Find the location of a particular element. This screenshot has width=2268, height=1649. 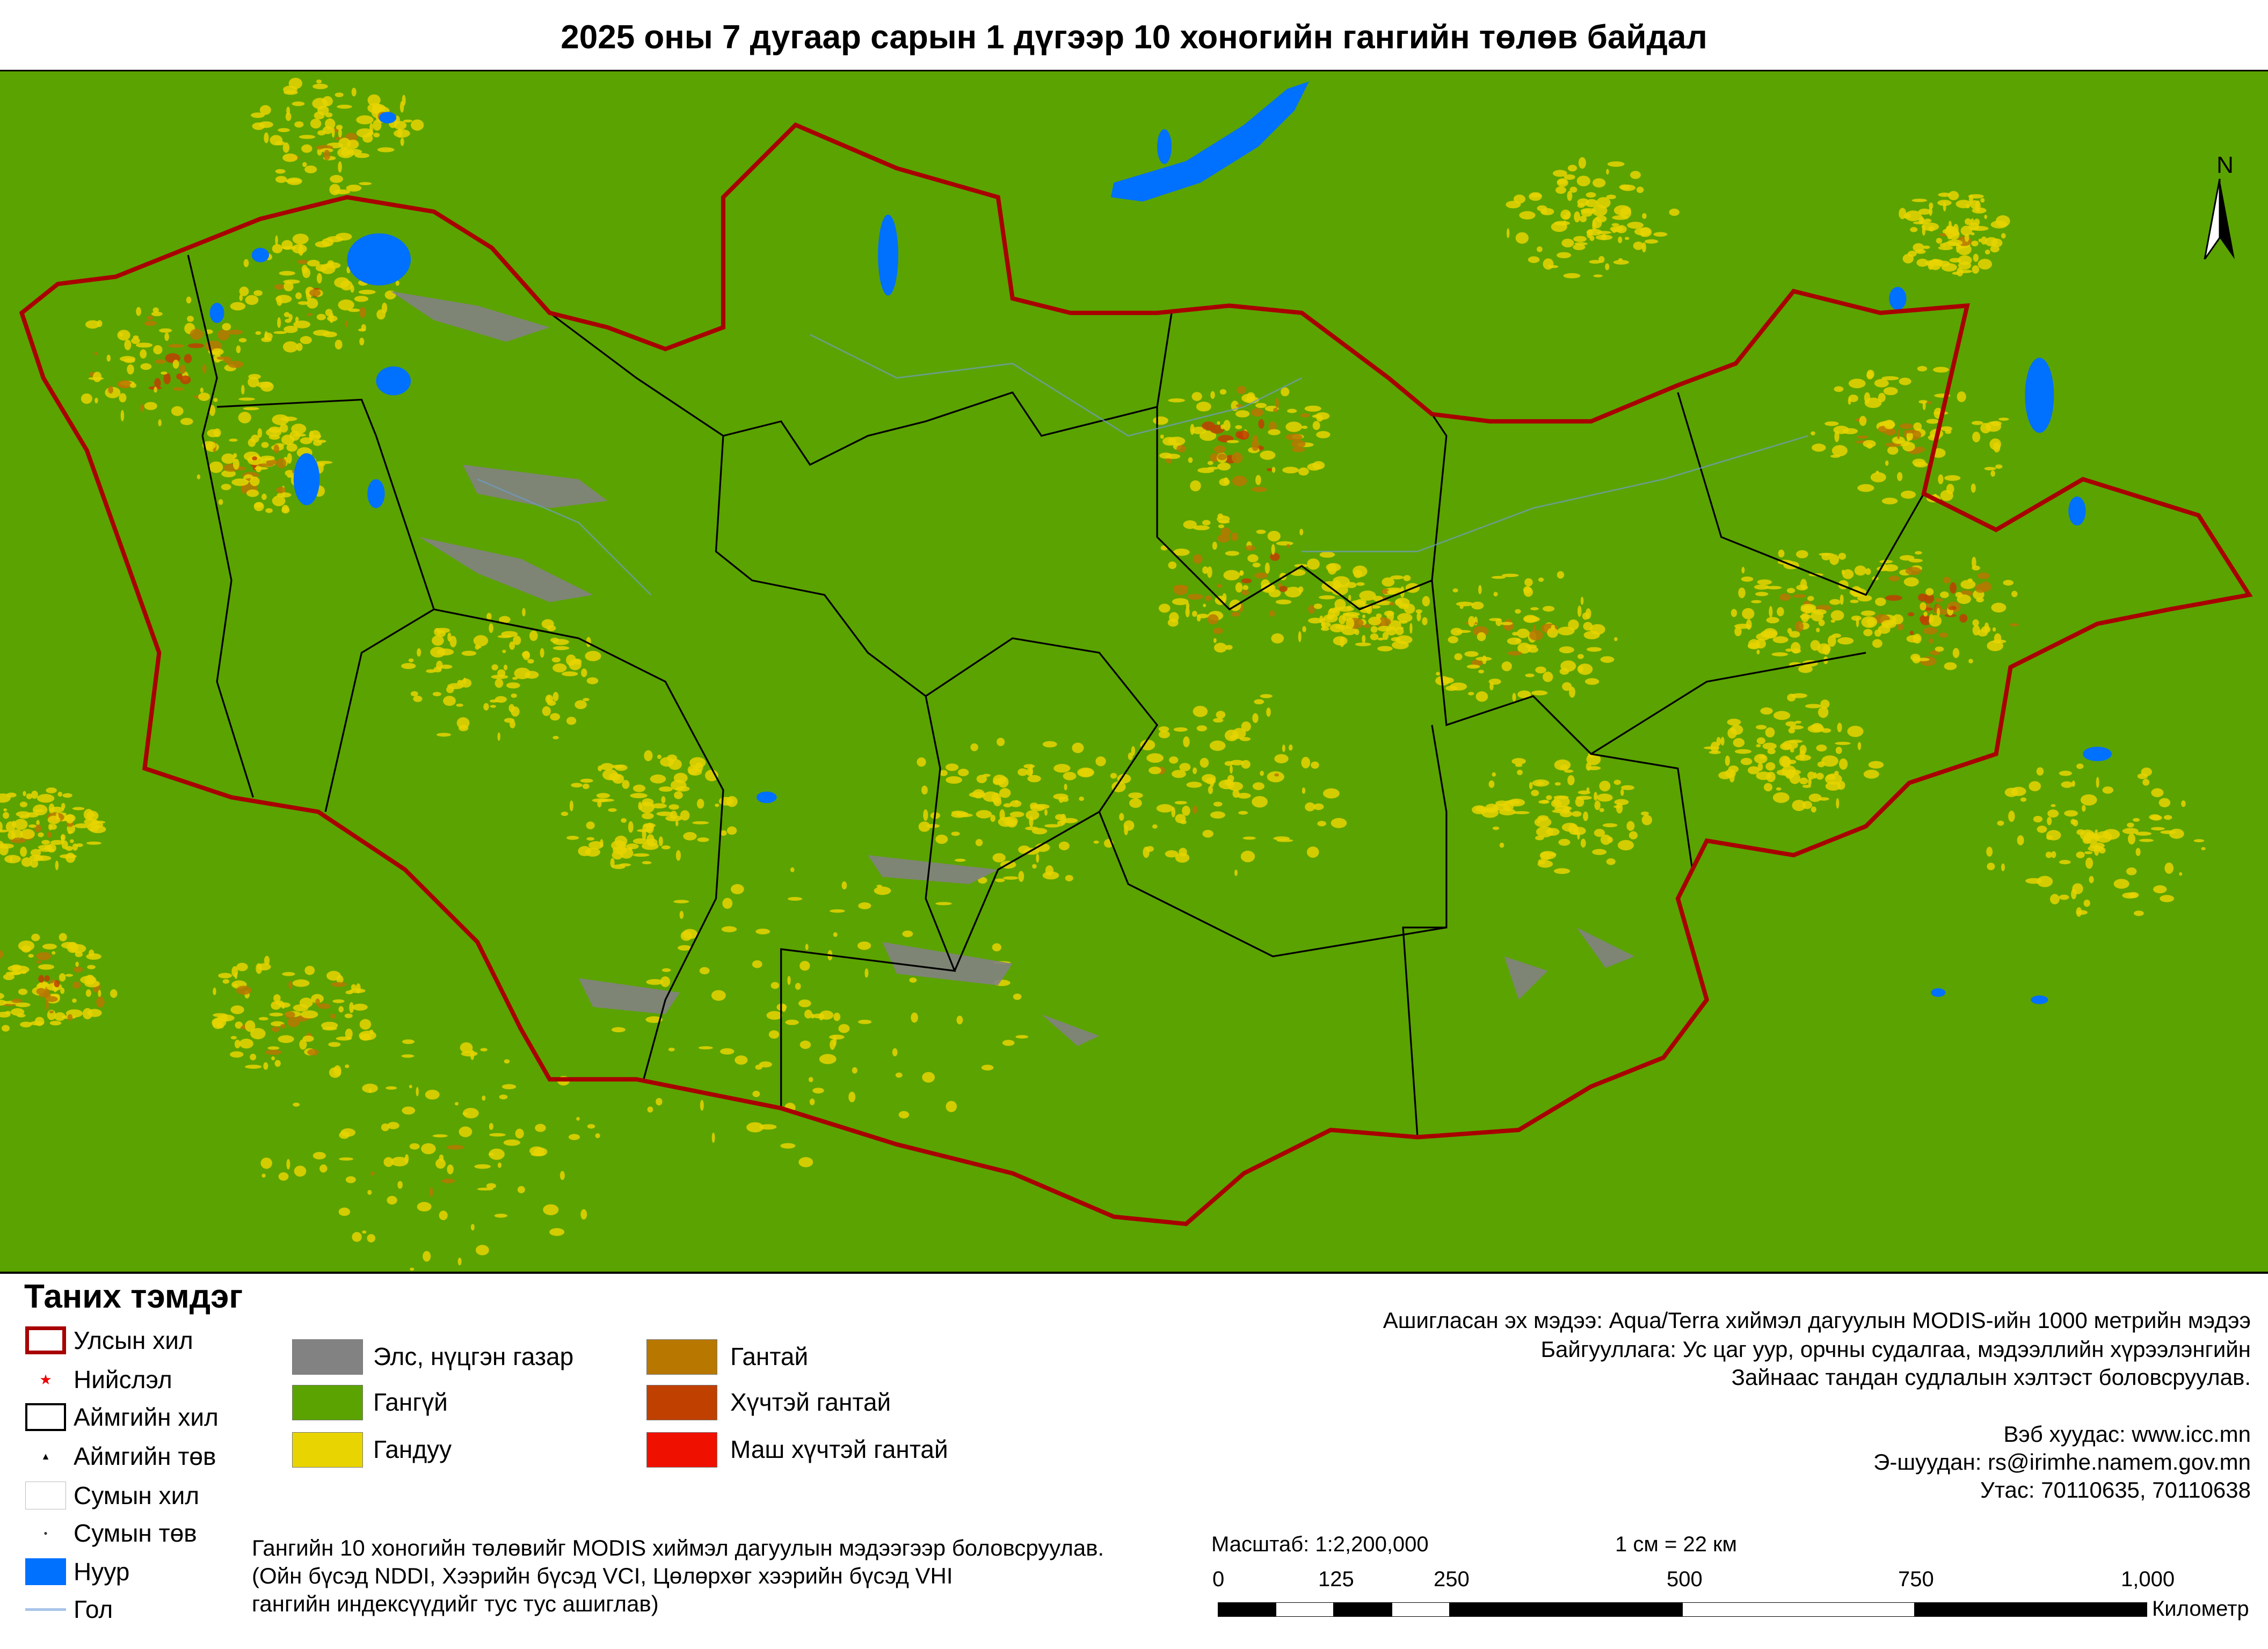

scale-tick-0: 0 is located at coordinates (1218, 1579).